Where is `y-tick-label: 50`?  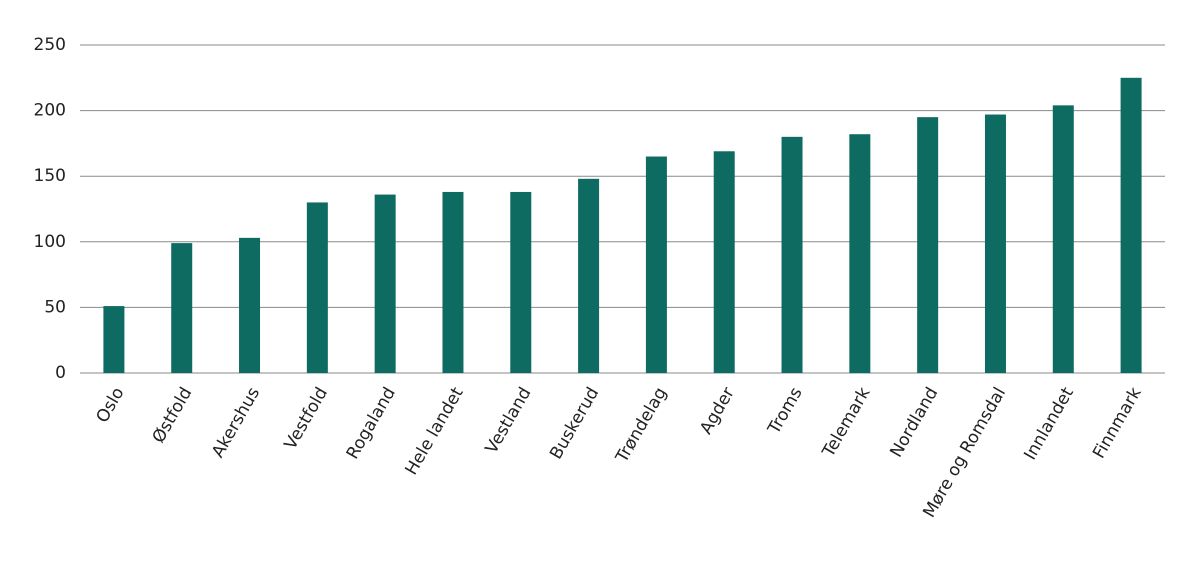 y-tick-label: 50 is located at coordinates (55, 307).